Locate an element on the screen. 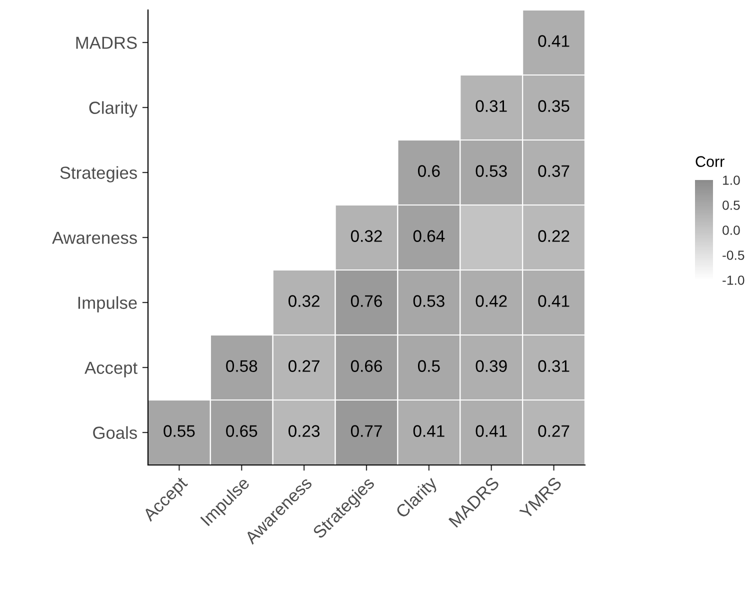  y-tick-label: Accept is located at coordinates (111, 370).